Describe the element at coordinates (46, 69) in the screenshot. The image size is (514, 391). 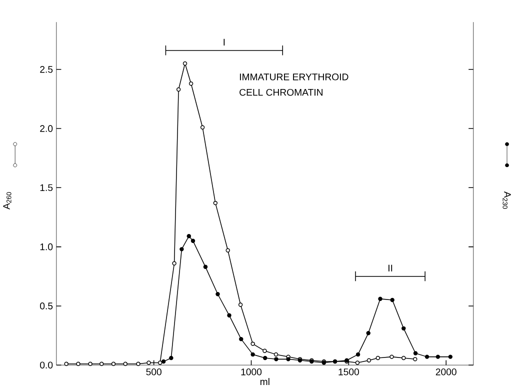
I see `y-tick-label: 2.5` at that location.